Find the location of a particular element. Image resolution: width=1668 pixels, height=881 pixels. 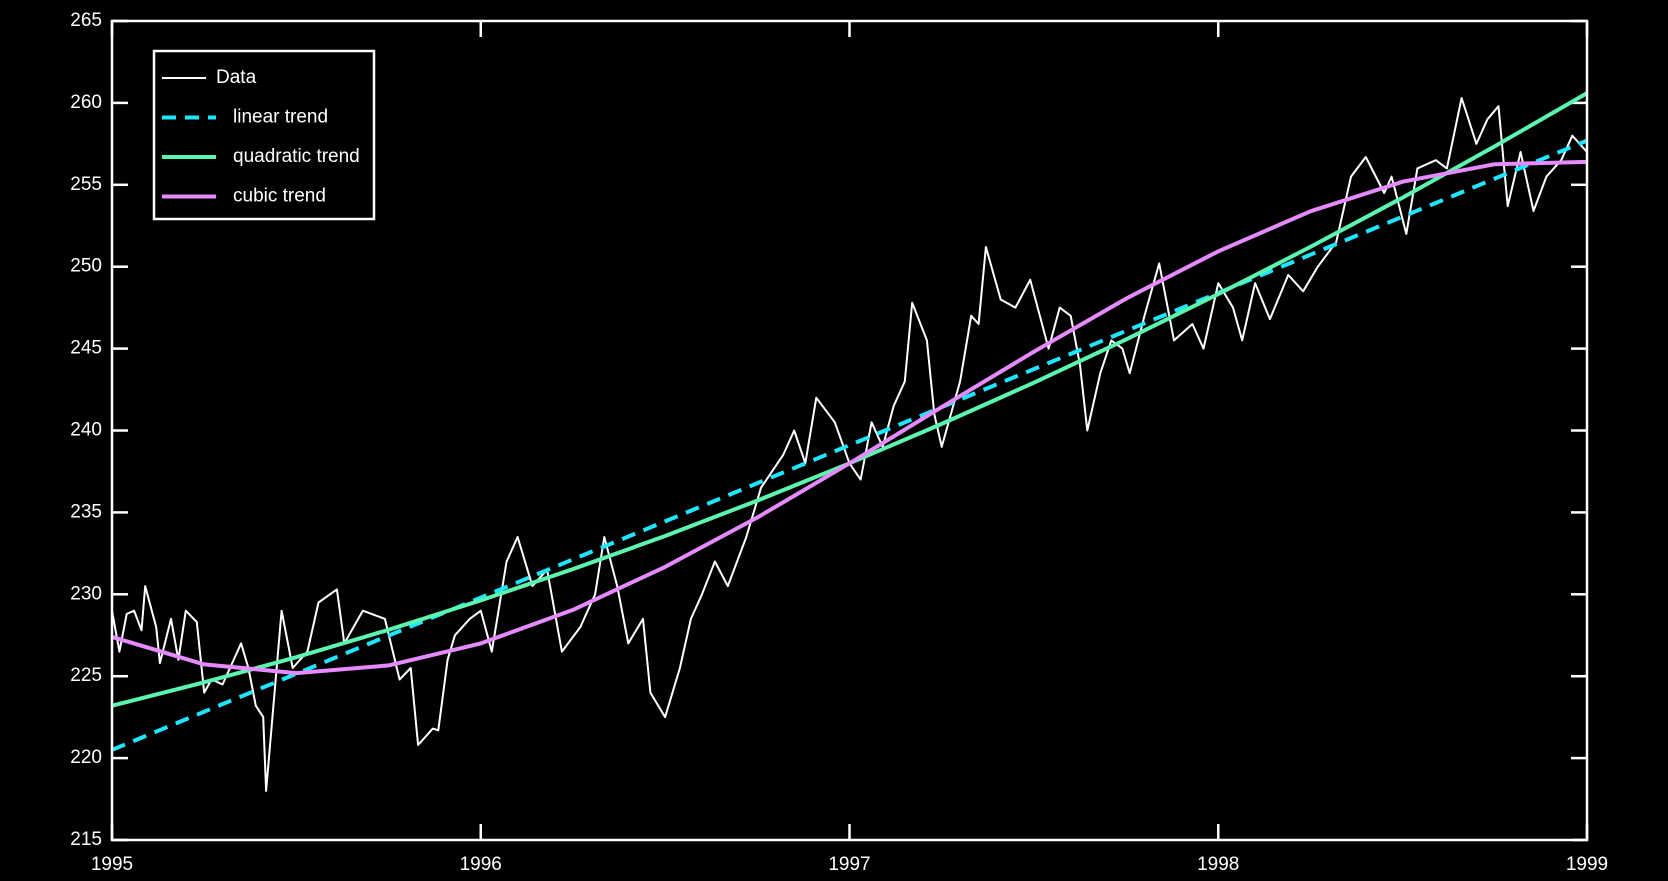

x-tick-label: 1998 is located at coordinates (1218, 864).